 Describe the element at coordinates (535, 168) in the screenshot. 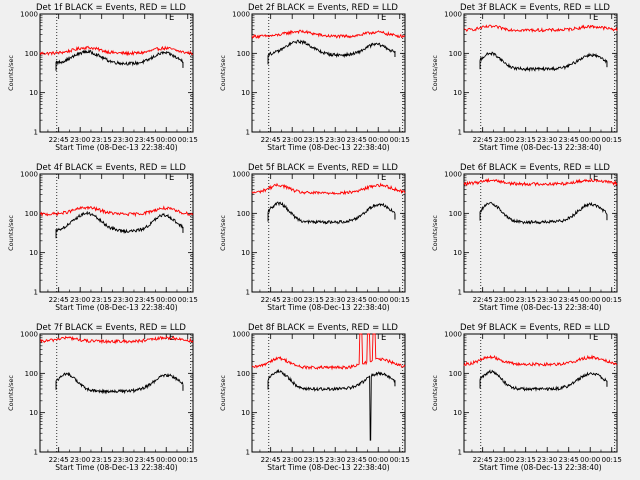

I see `chart-title: Det 6f BLACK = Events, RED = LLD` at that location.